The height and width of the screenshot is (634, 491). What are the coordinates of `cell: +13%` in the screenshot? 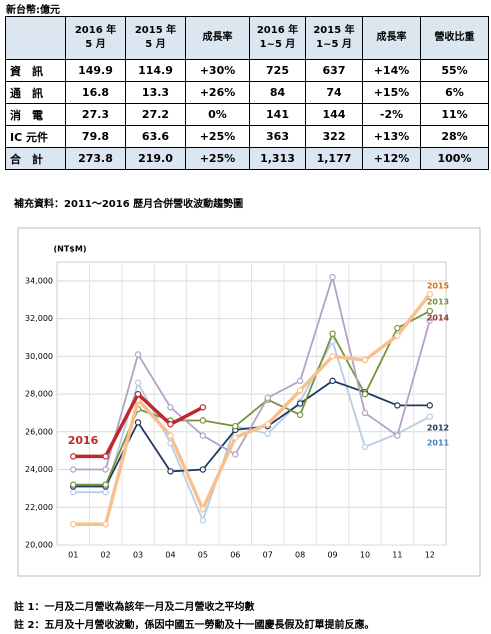 It's located at (391, 136).